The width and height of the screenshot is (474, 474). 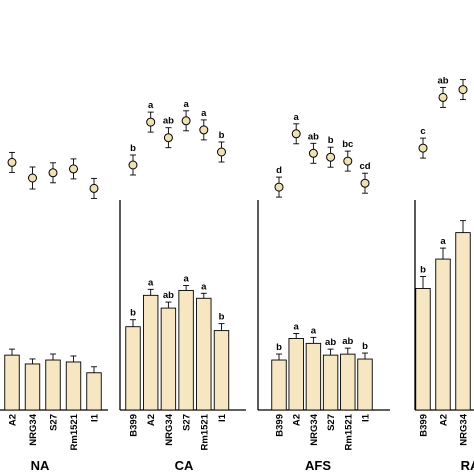 I want to click on group-label: RA, so click(x=467, y=465).